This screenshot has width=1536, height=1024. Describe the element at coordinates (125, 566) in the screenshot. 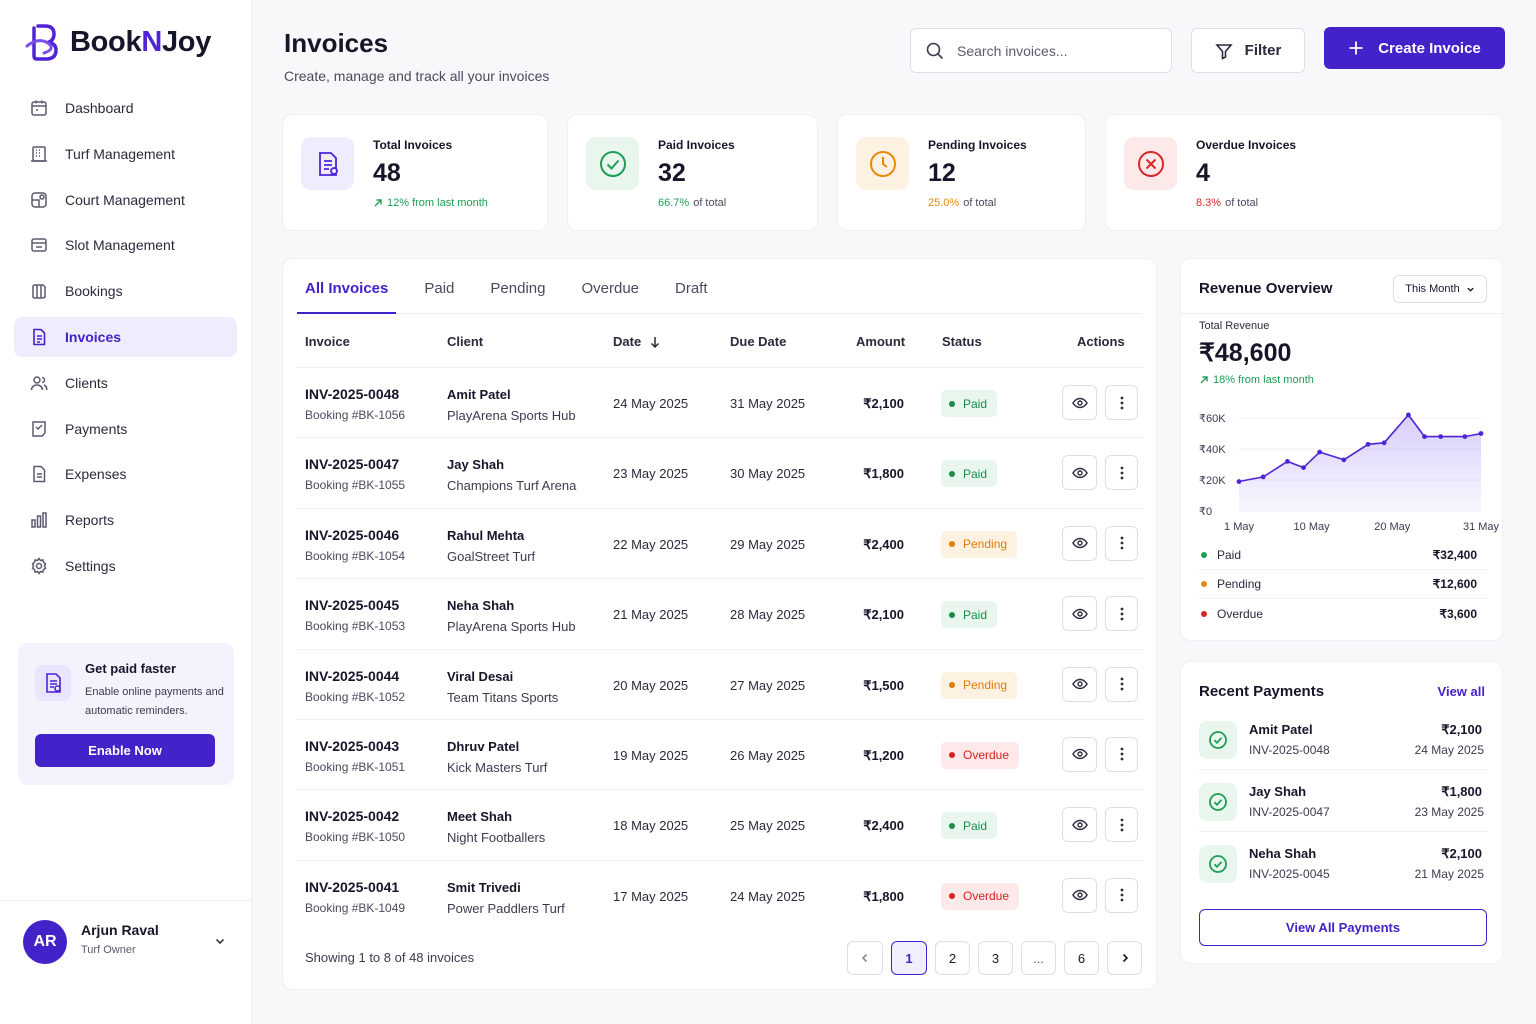

I see `nav-item-settings: Settings` at that location.